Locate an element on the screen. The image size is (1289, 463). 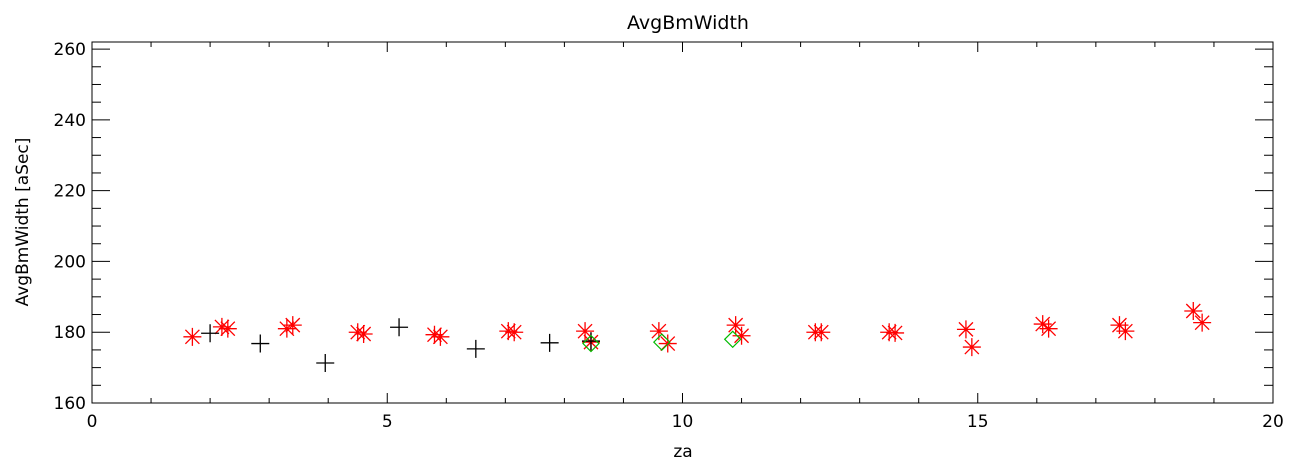
y-tick-label: 240 is located at coordinates (70, 121).